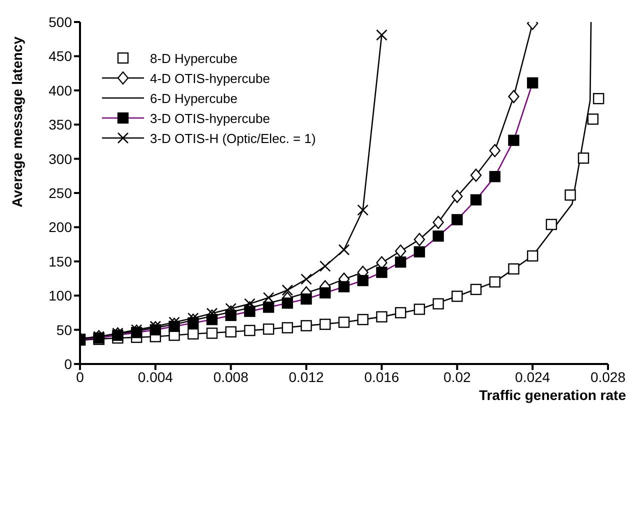  Describe the element at coordinates (552, 395) in the screenshot. I see `x-axis-title: Traffic generation rate` at that location.